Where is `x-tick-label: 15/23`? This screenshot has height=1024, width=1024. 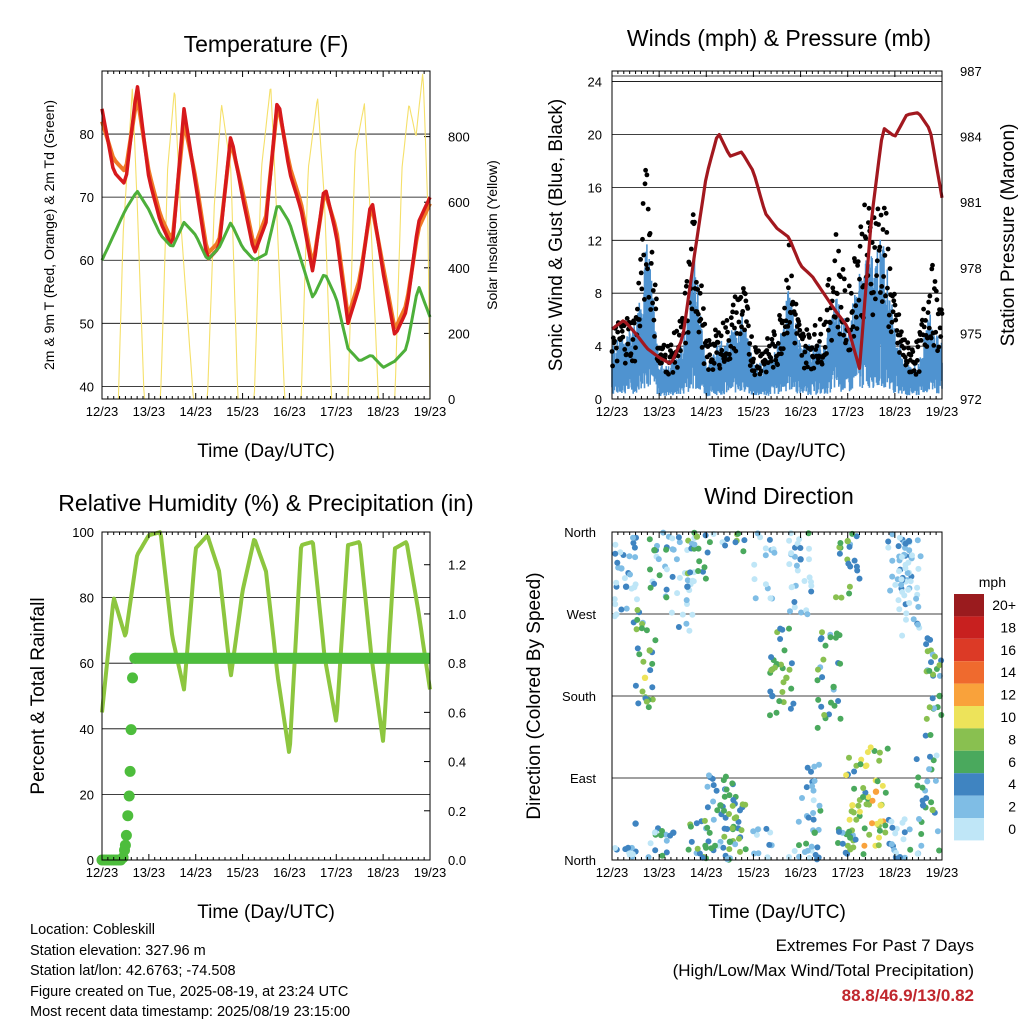
x-tick-label: 15/23 is located at coordinates (753, 411).